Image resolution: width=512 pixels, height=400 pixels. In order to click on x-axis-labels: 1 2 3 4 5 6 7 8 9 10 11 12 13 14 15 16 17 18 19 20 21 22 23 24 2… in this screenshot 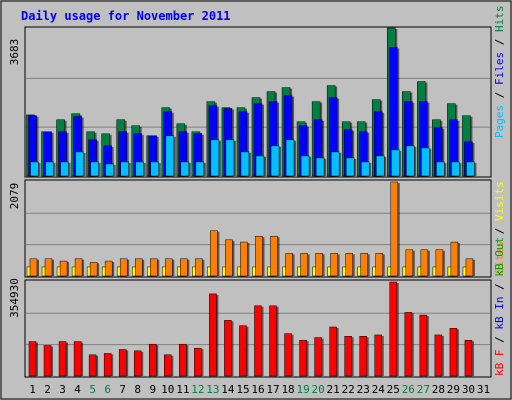, I will do `click(259, 389)`.